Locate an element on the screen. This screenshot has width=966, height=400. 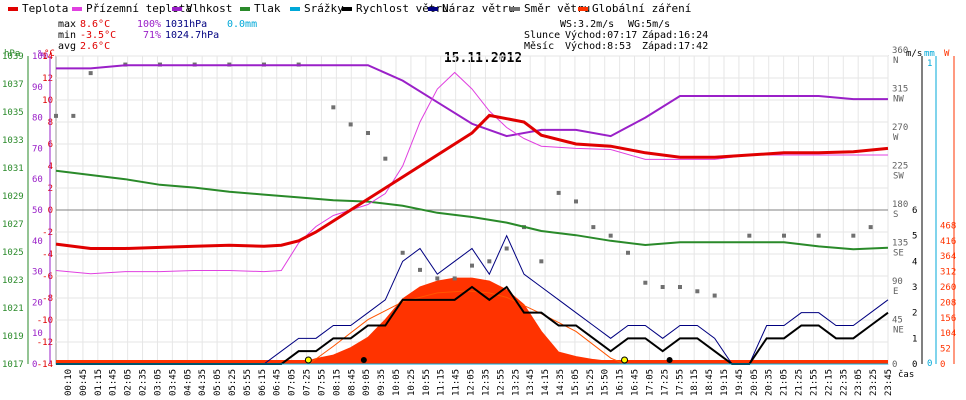
wind-dir-tick: 180 is located at coordinates (900, 205).